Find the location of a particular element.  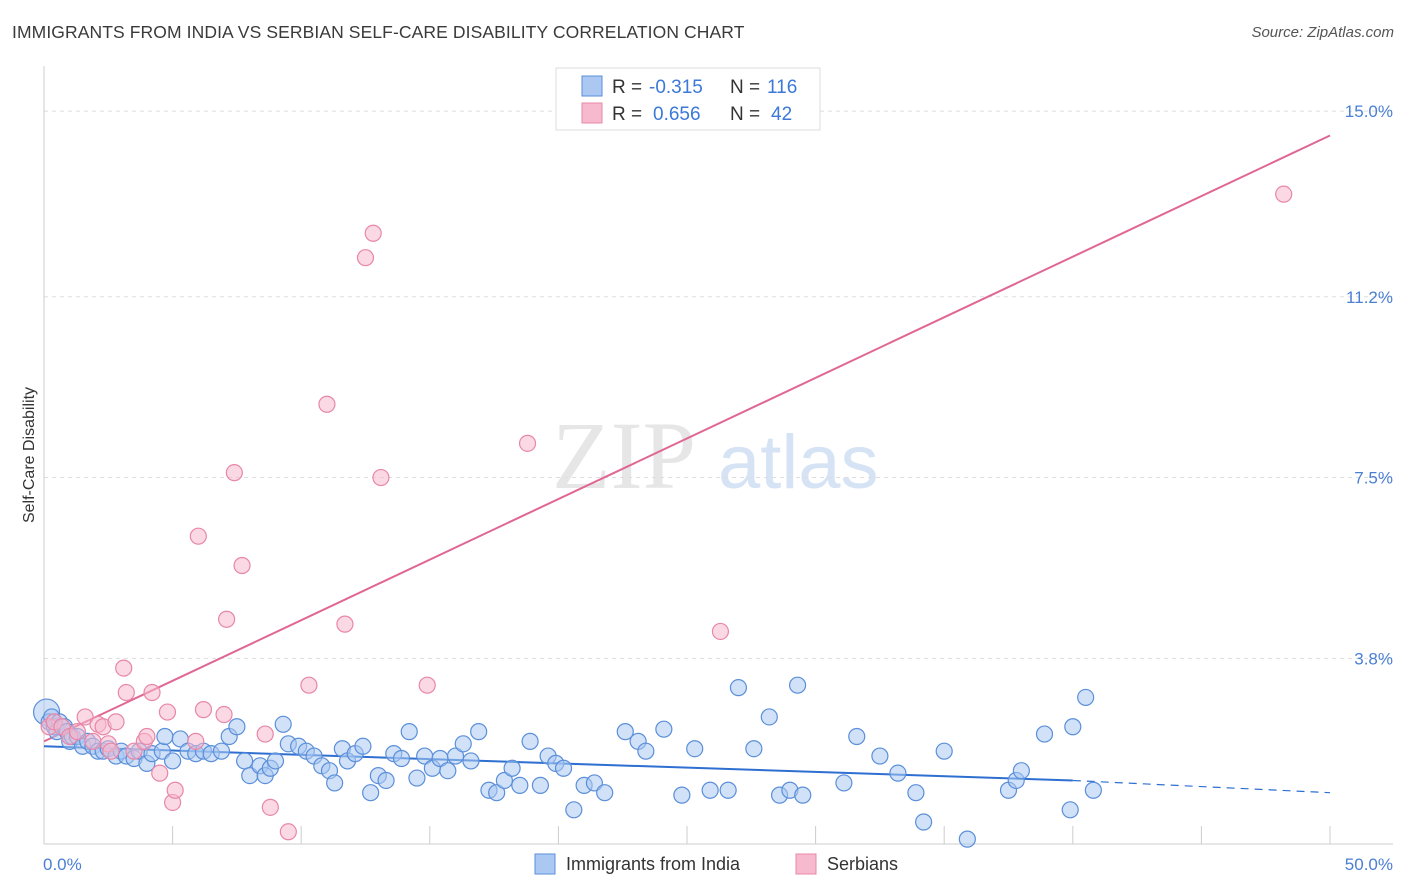

y-tick-label: 15.0% is located at coordinates (1369, 111).